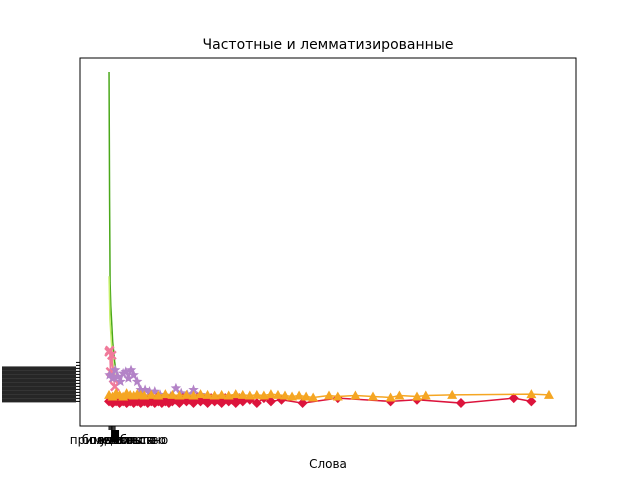  I want to click on x-axis-label: Слова, so click(328, 464).